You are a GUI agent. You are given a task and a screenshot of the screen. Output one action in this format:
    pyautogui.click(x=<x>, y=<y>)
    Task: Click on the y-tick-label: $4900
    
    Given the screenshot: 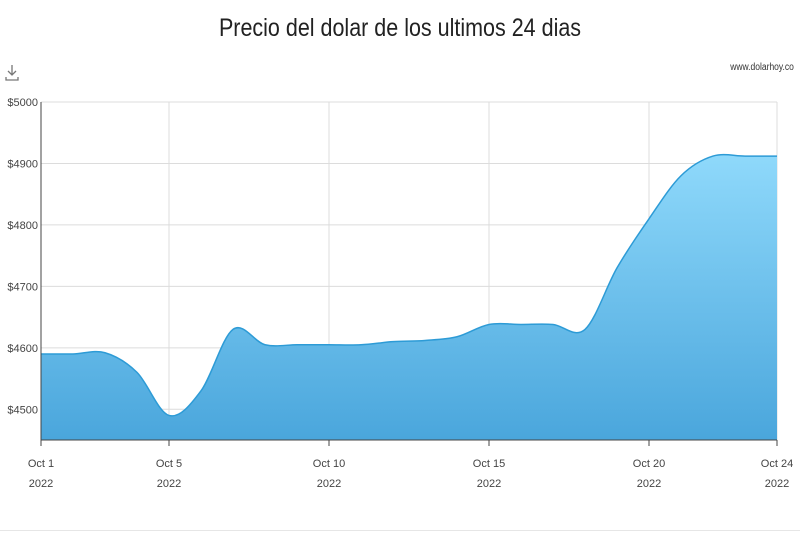 What is the action you would take?
    pyautogui.click(x=22, y=164)
    